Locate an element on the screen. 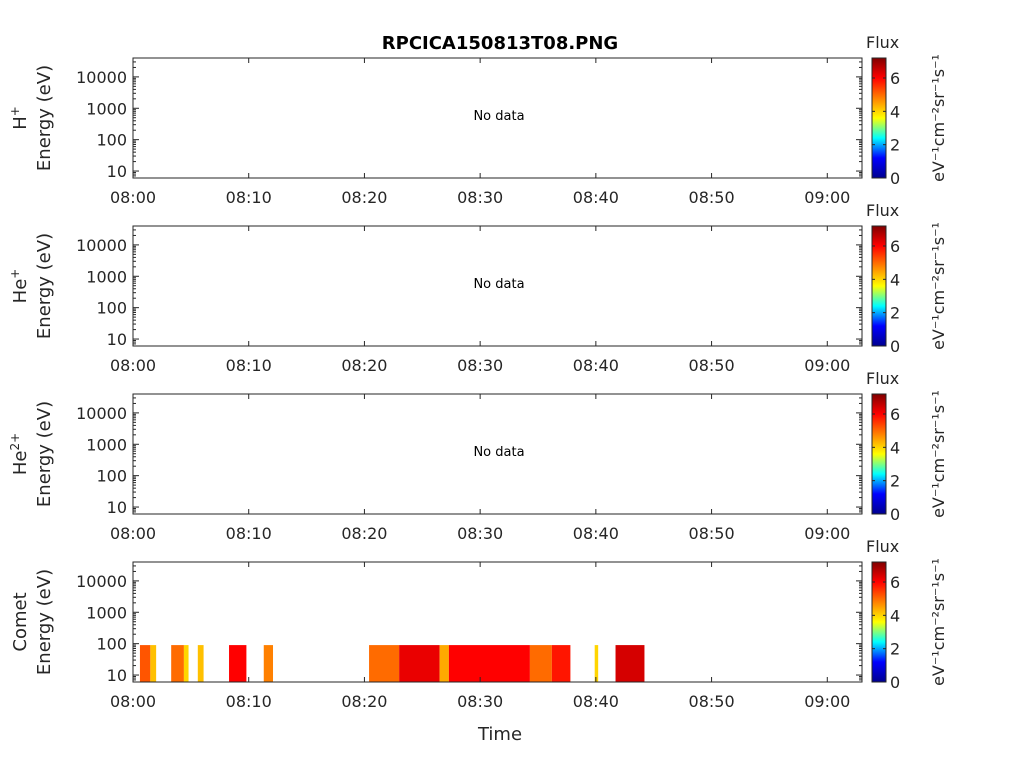 The image size is (1024, 768). species-label: Comet is located at coordinates (20, 621).